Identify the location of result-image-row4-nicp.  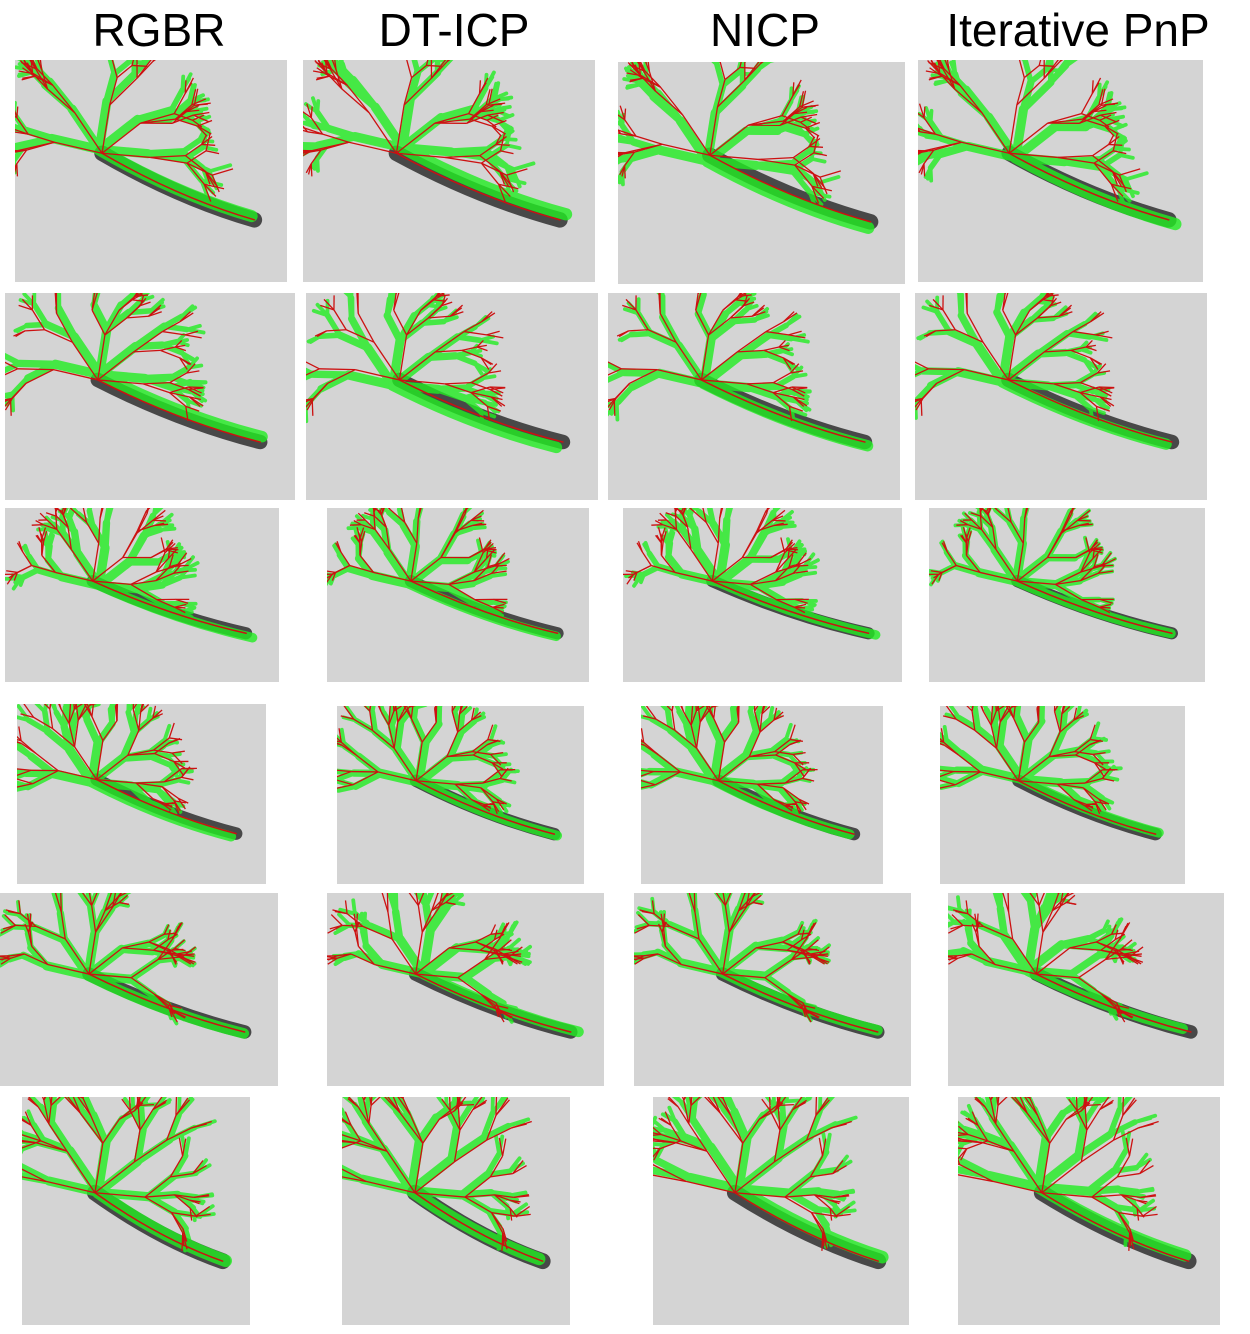
(762, 795).